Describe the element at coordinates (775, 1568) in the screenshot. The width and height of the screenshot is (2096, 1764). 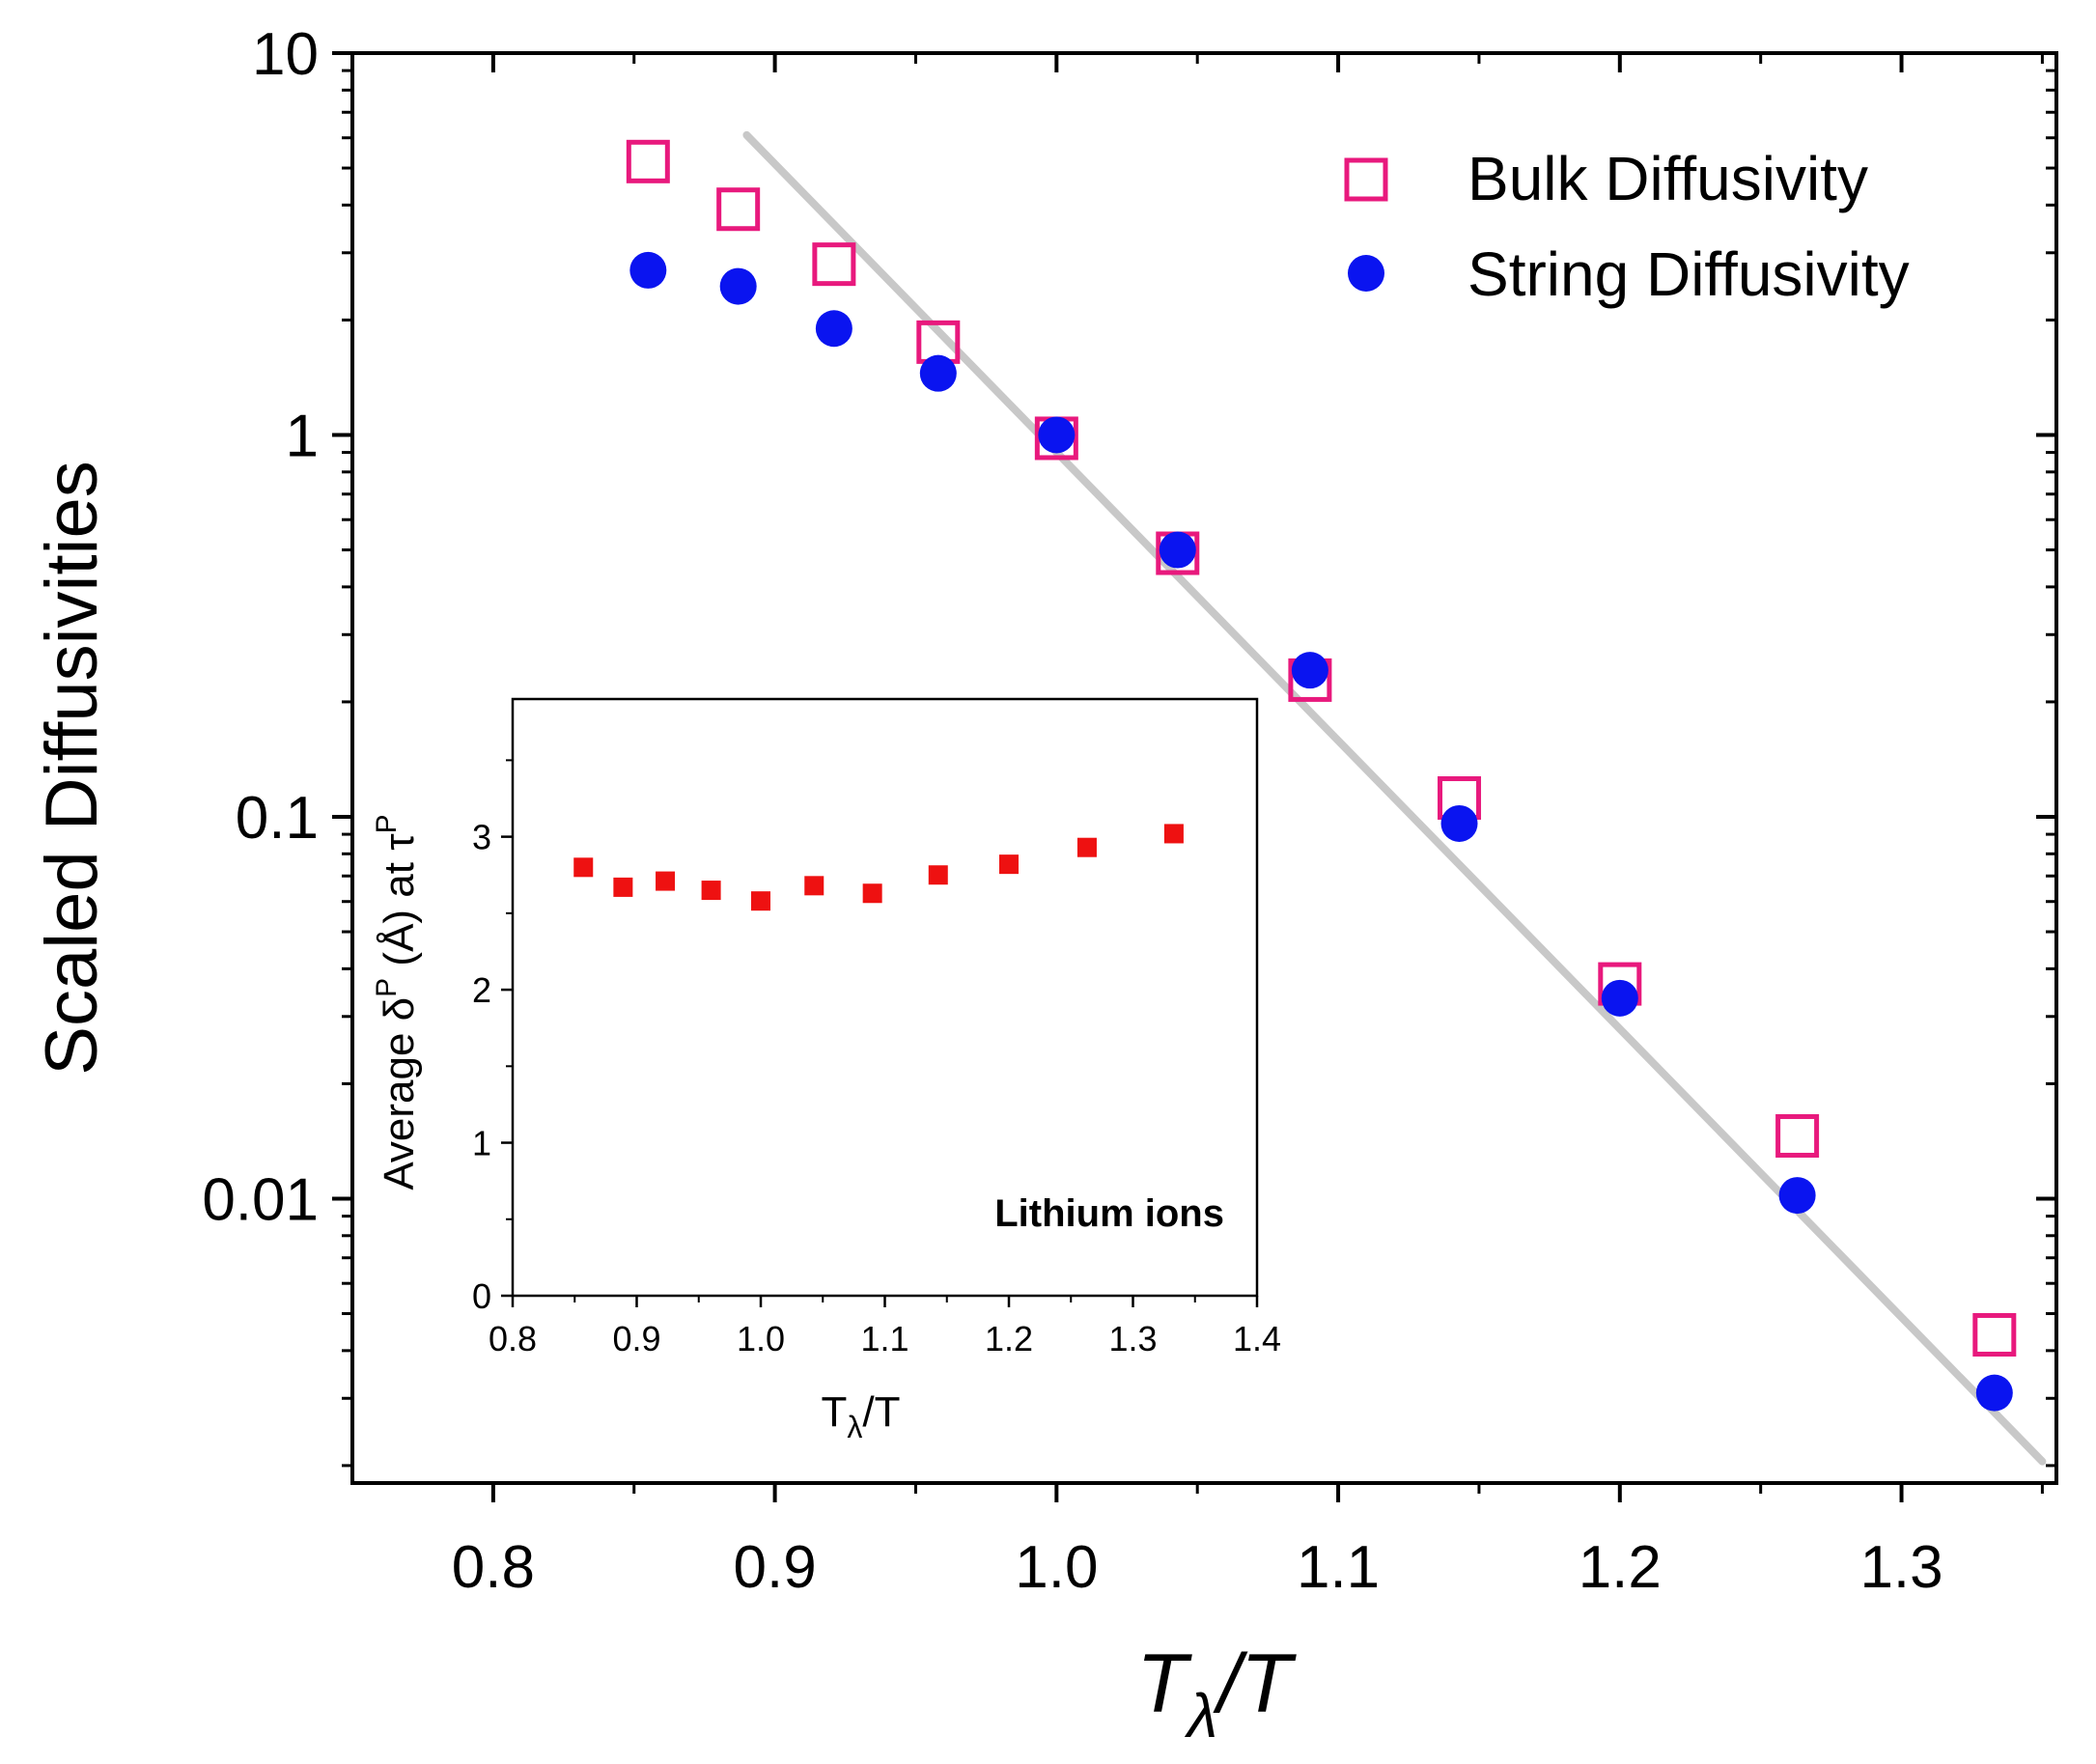
I see `x-tick-label: 0.9` at that location.